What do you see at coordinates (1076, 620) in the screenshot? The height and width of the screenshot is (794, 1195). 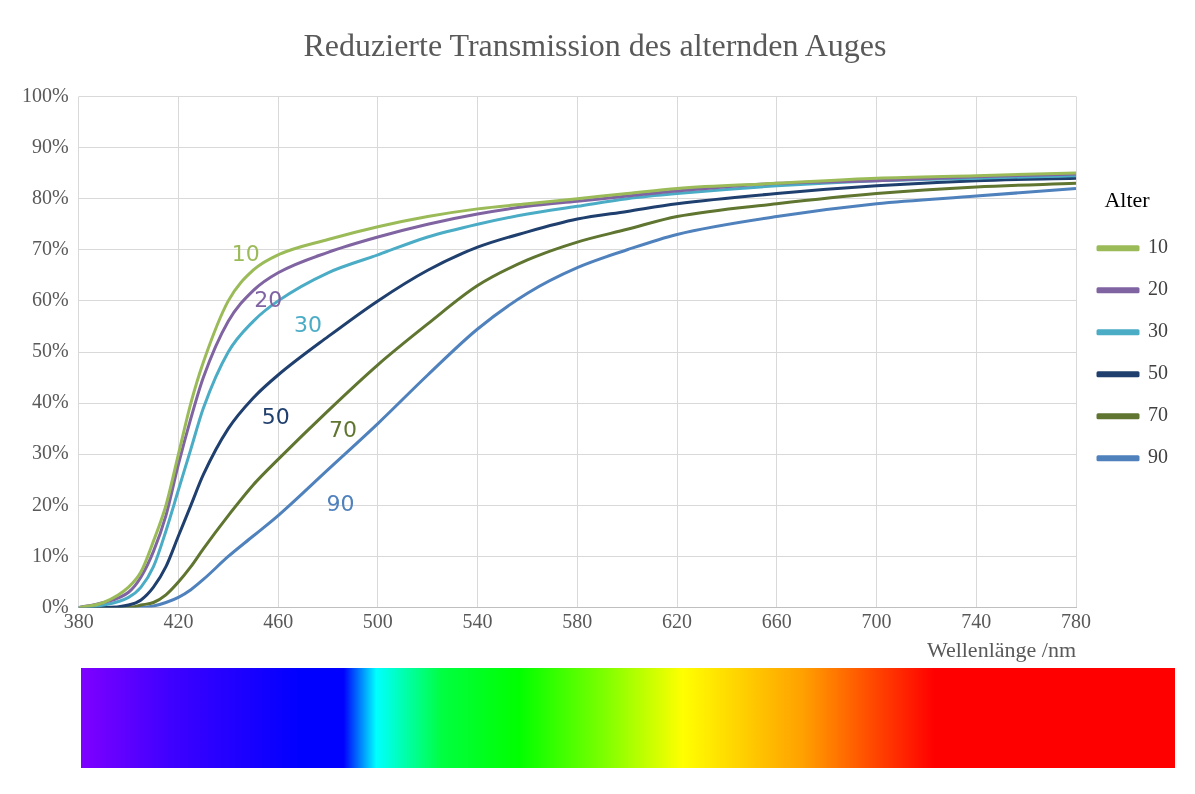 I see `x-tick-label: 780` at bounding box center [1076, 620].